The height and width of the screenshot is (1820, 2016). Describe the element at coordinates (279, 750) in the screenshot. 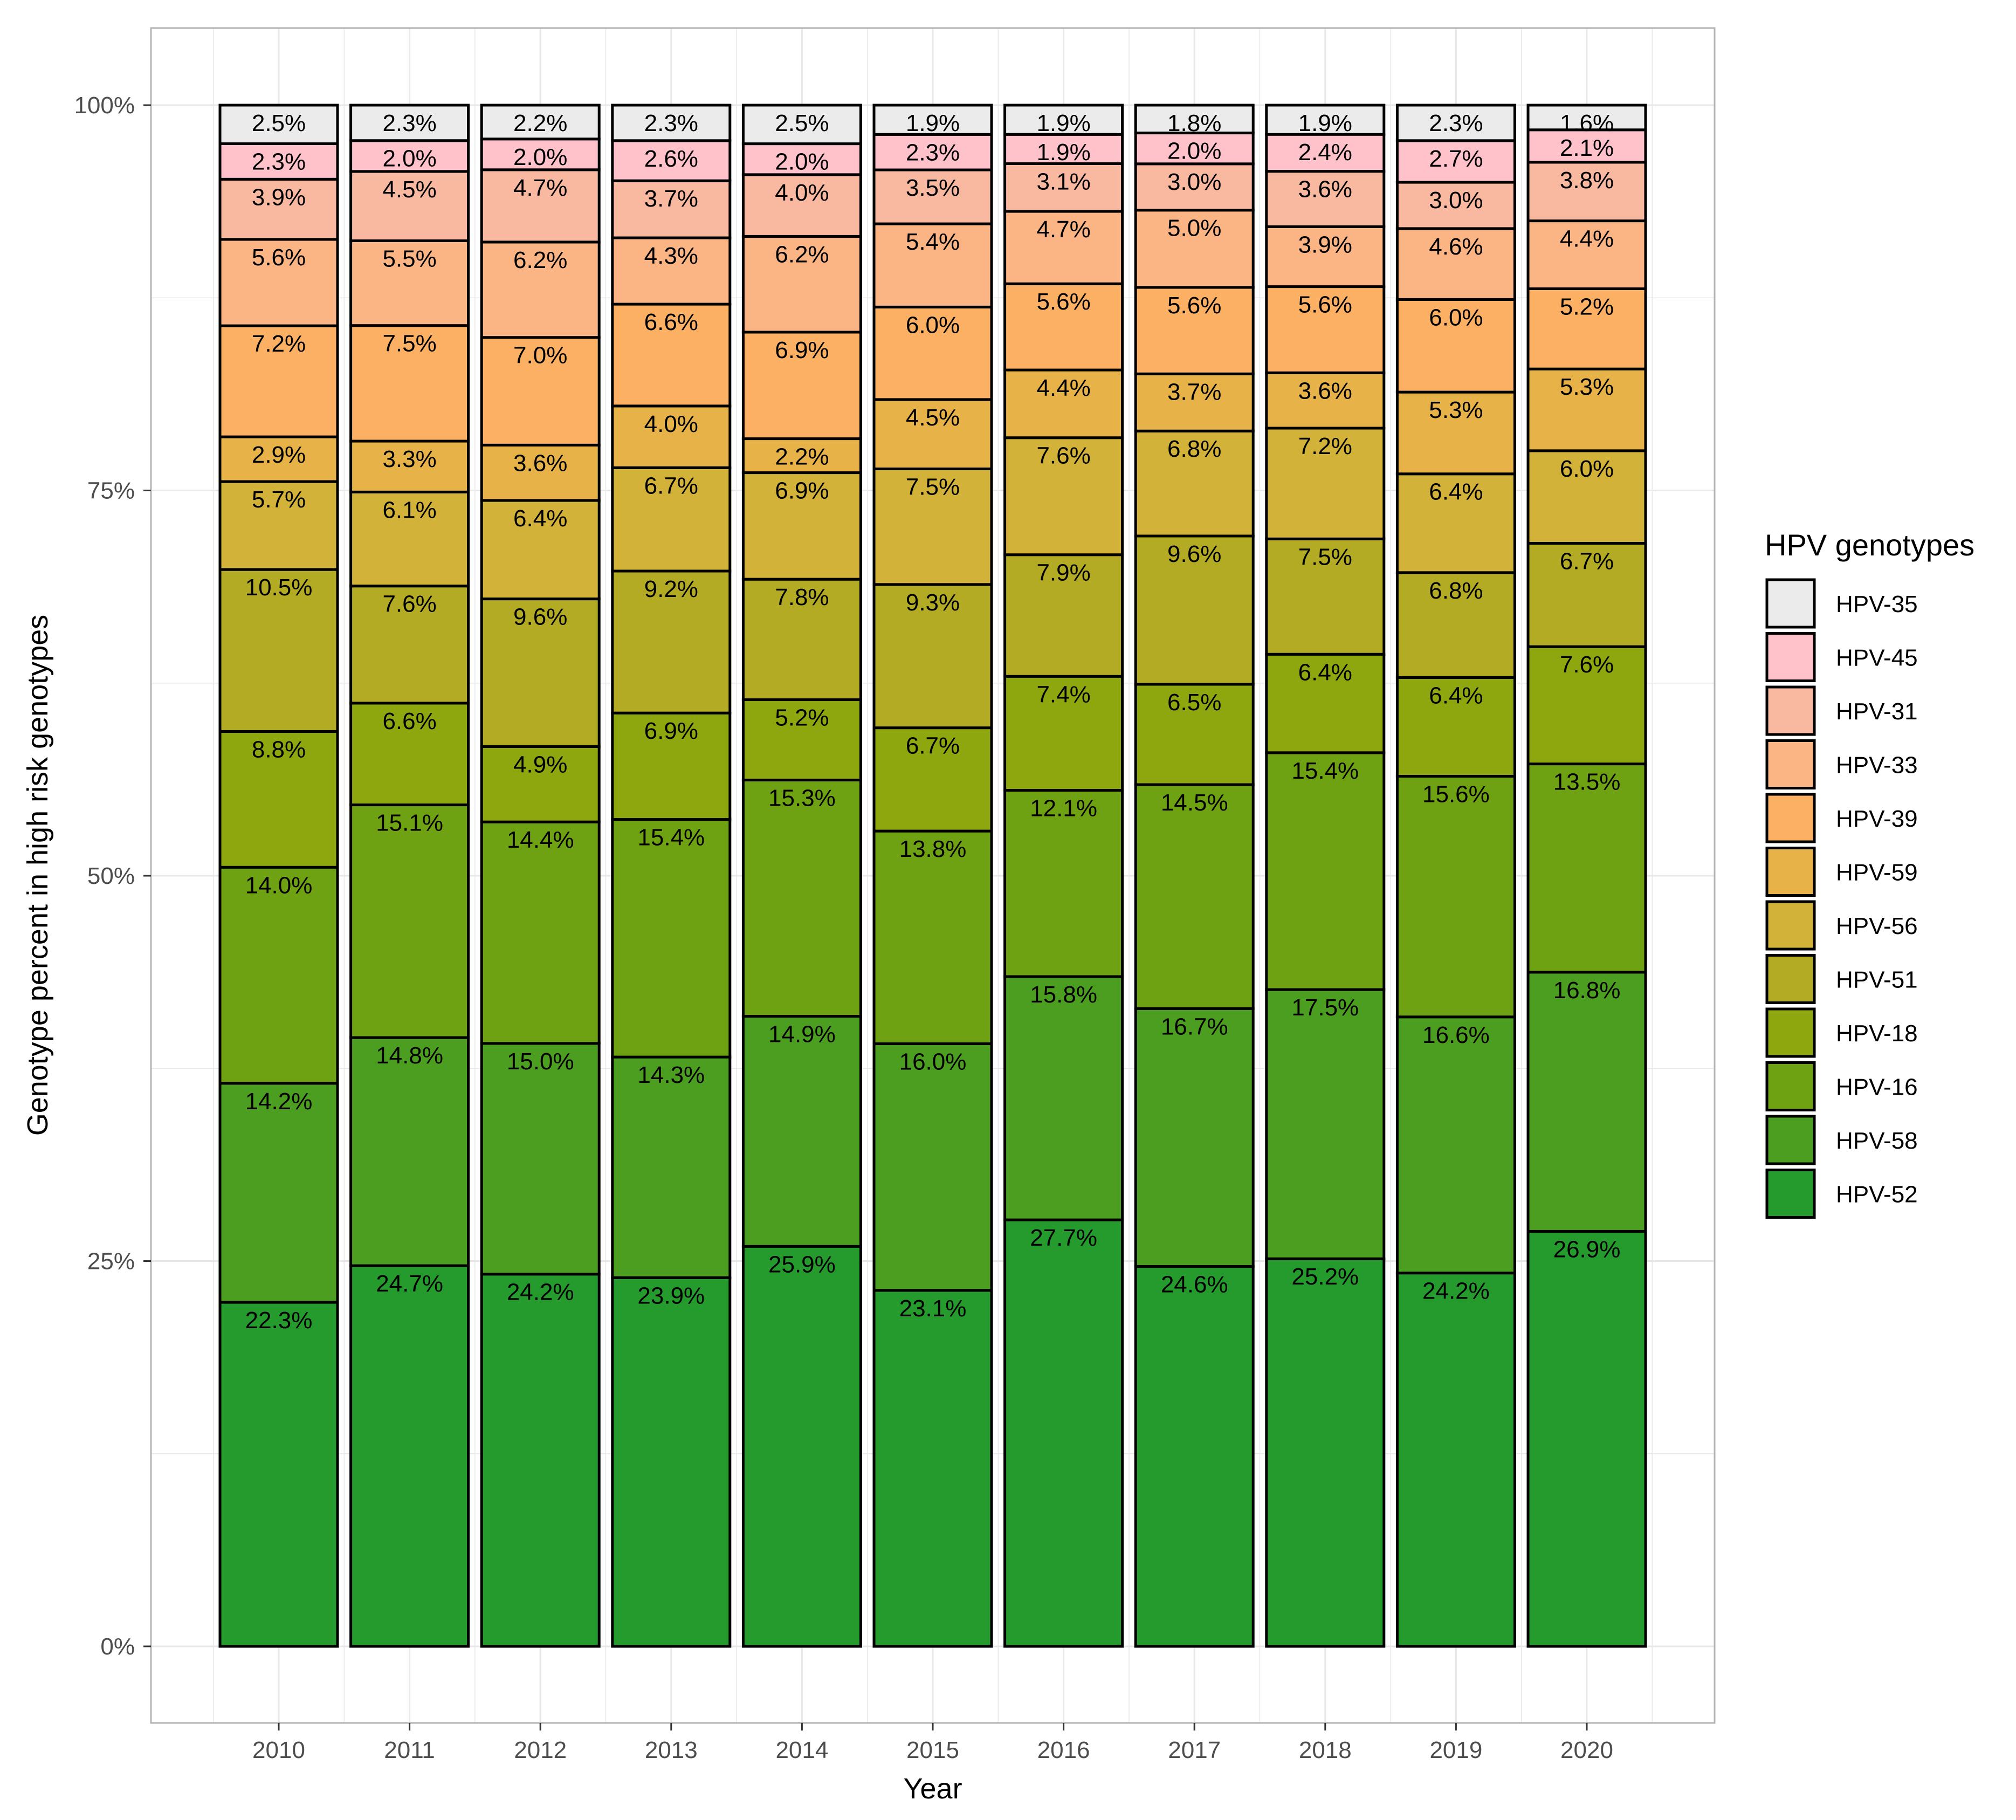

I see `bar-value-label: 8.8%` at that location.